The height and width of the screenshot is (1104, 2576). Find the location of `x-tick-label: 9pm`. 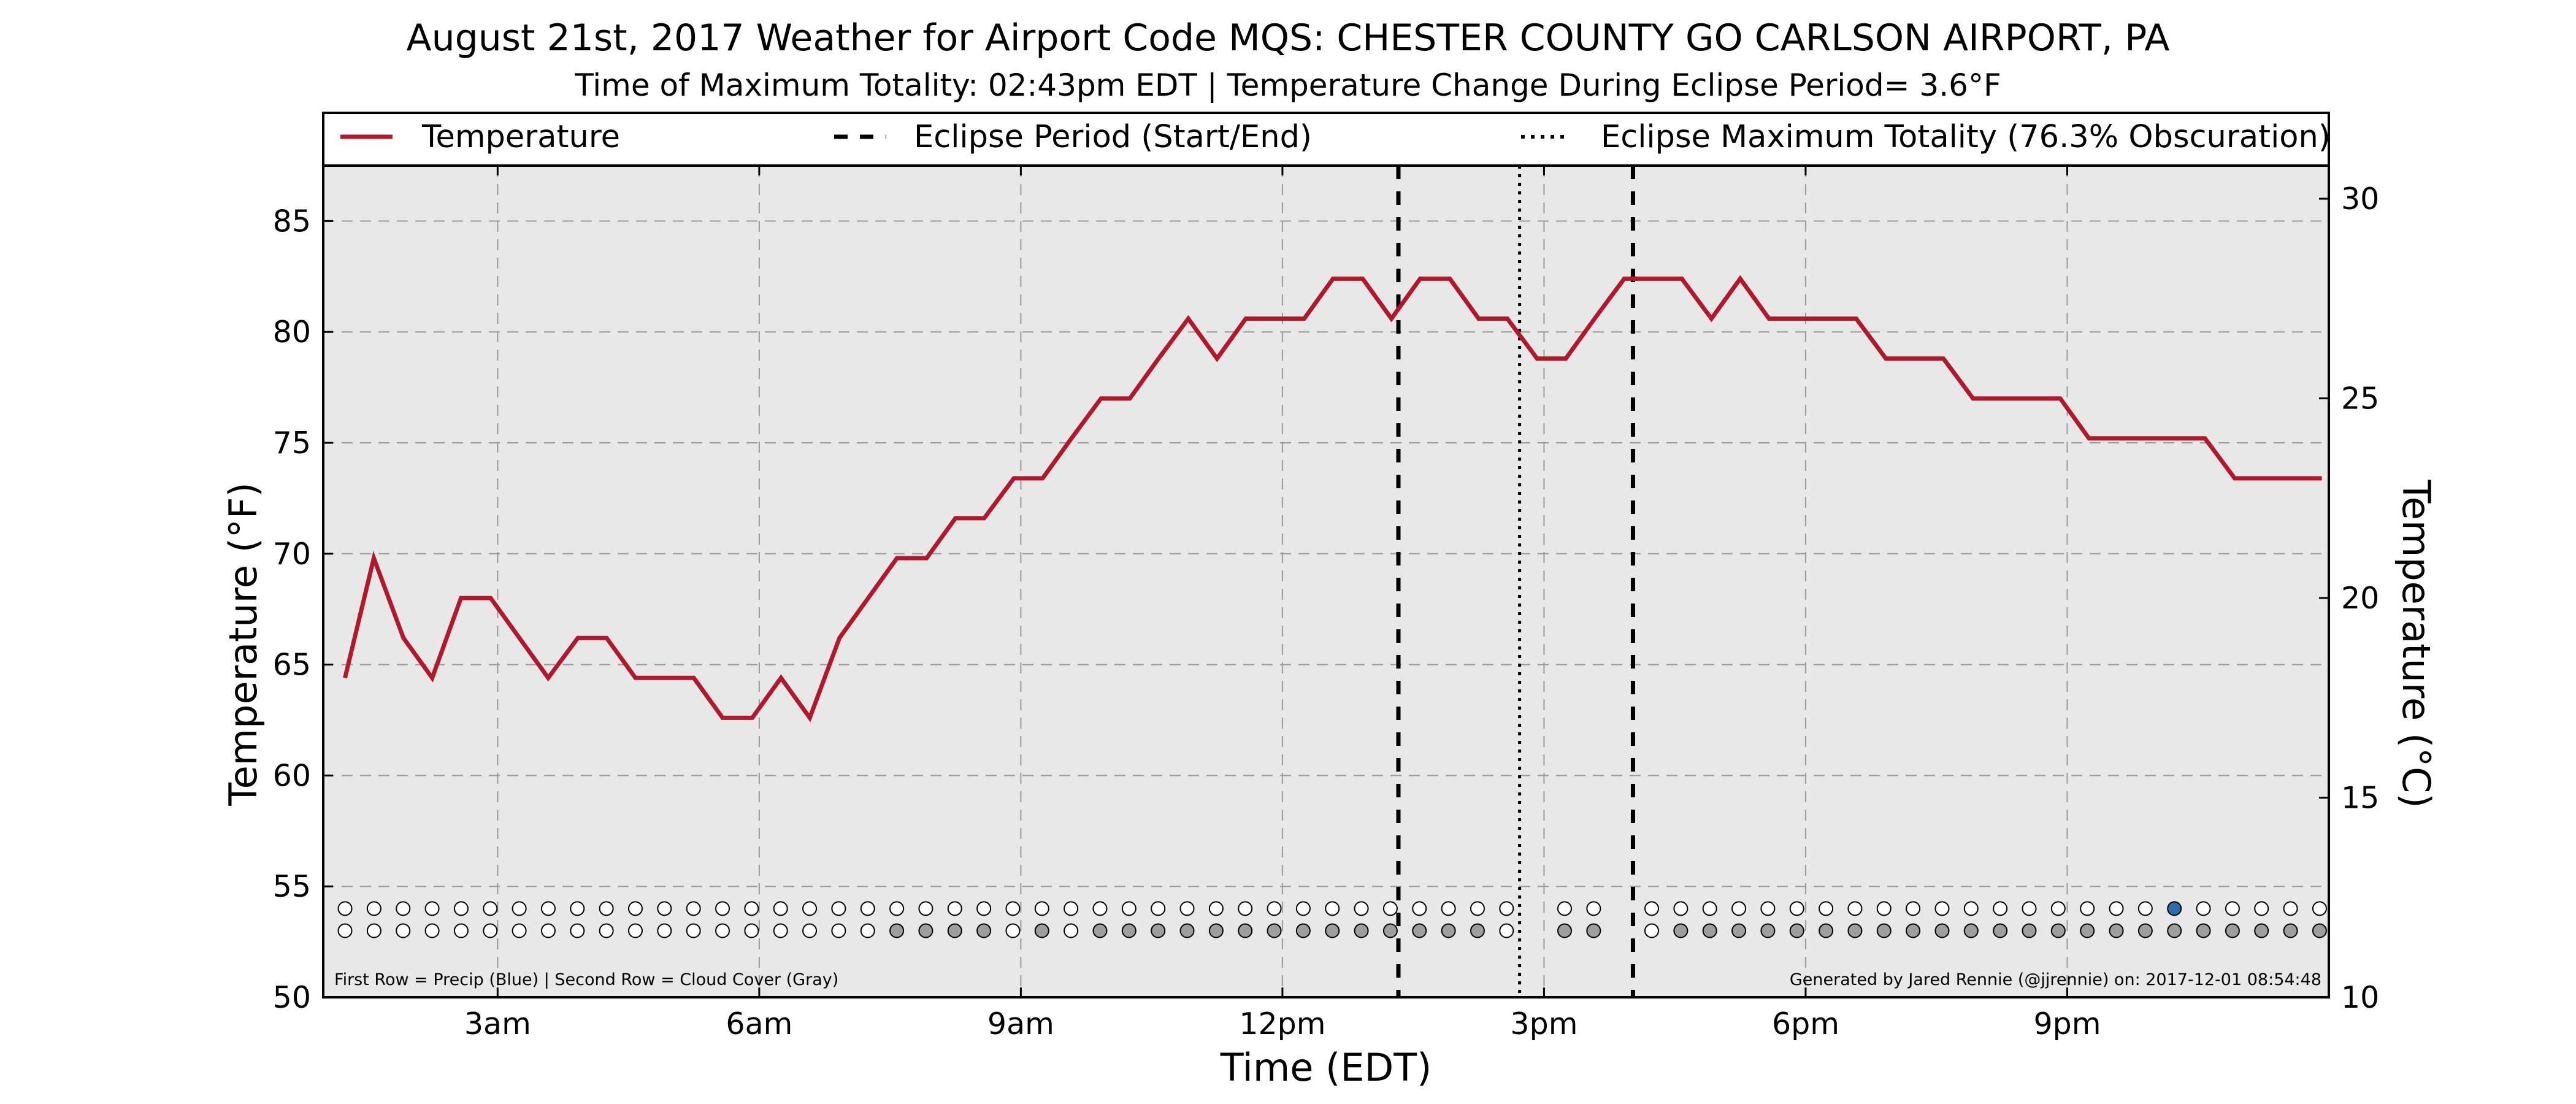

x-tick-label: 9pm is located at coordinates (2067, 1023).